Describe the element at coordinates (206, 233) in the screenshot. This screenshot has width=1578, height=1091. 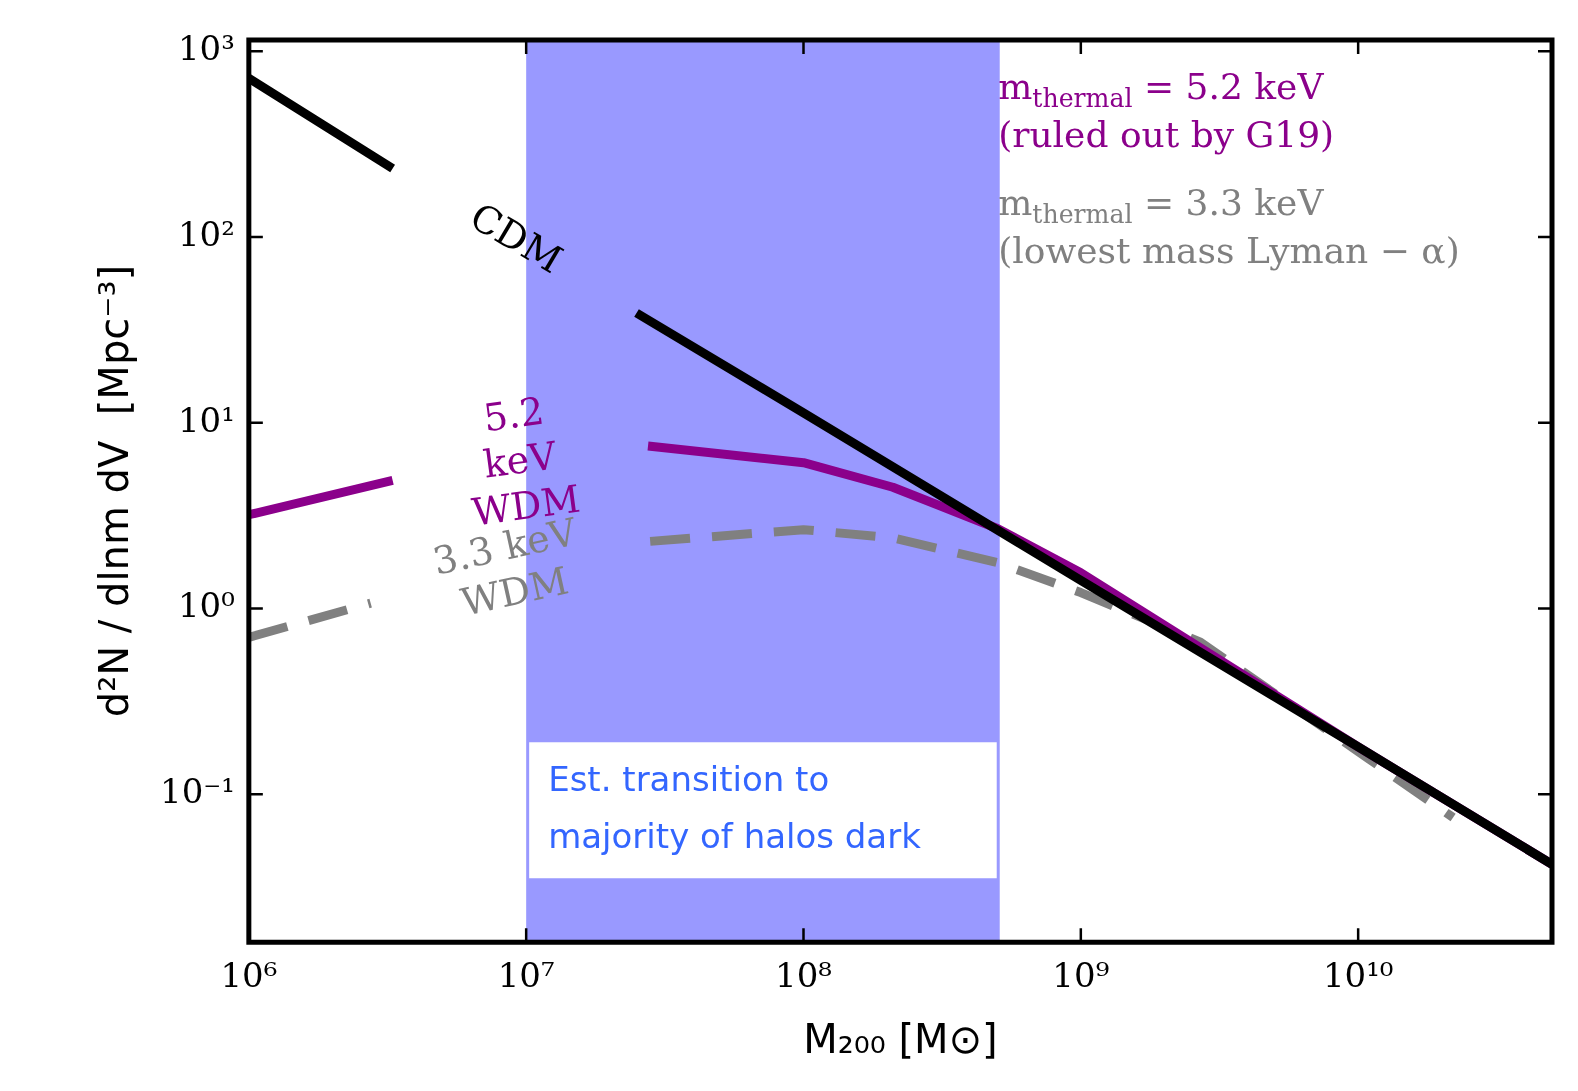
I see `y-tick-label: 10²` at that location.